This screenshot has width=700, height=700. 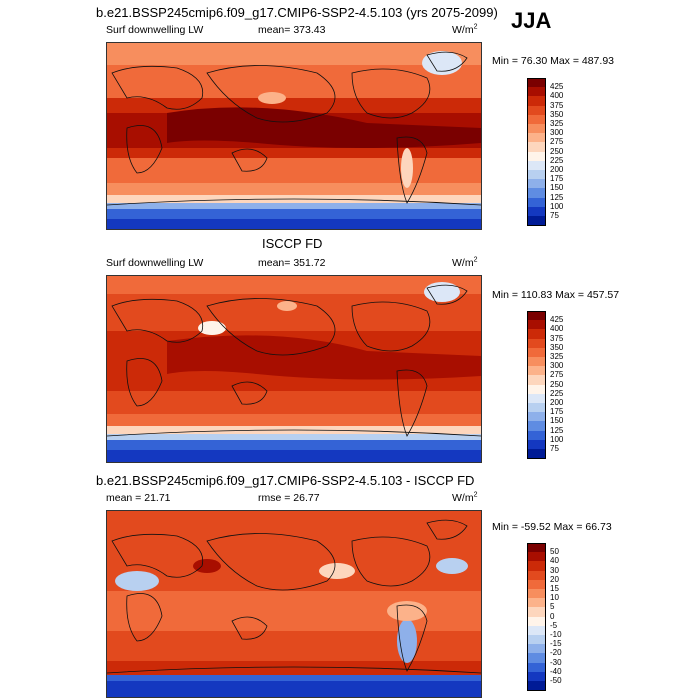 What do you see at coordinates (553, 61) in the screenshot?
I see `panel1-min-max: Min = 76.30 Max = 487.93` at bounding box center [553, 61].